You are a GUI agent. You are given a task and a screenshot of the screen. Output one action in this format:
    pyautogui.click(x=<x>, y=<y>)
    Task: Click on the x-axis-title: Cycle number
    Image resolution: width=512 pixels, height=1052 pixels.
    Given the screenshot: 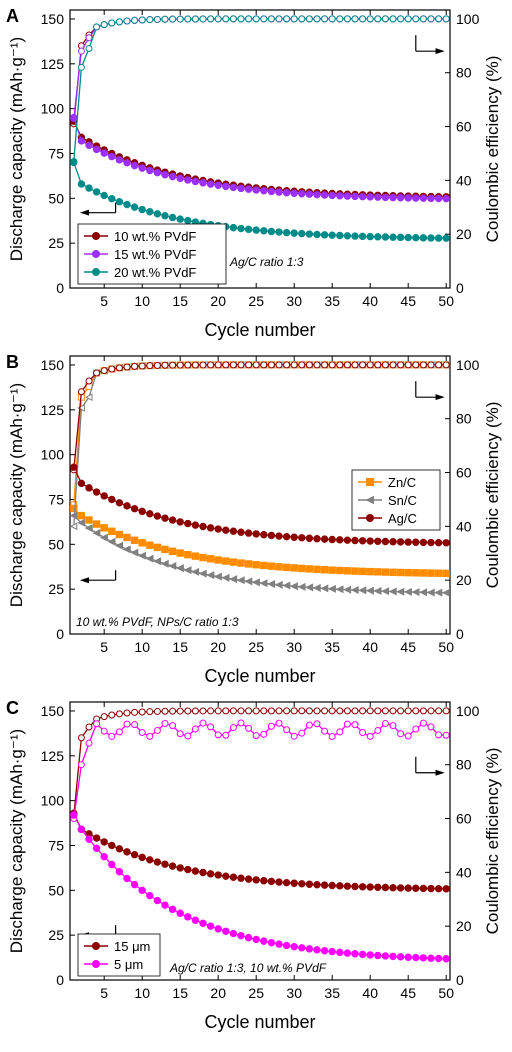 What is the action you would take?
    pyautogui.click(x=259, y=1022)
    